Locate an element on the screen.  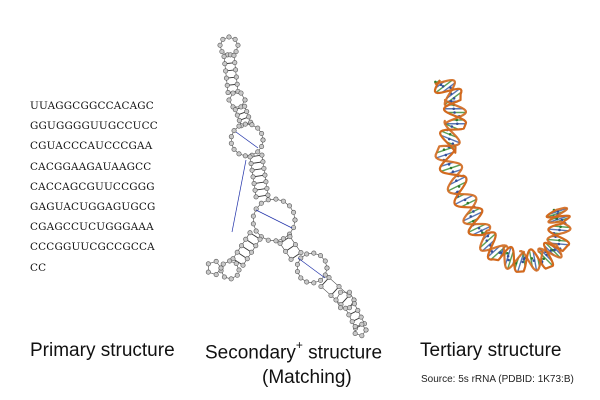
sequence-line: GGUGGGGUUGCCUCC is located at coordinates (94, 126).